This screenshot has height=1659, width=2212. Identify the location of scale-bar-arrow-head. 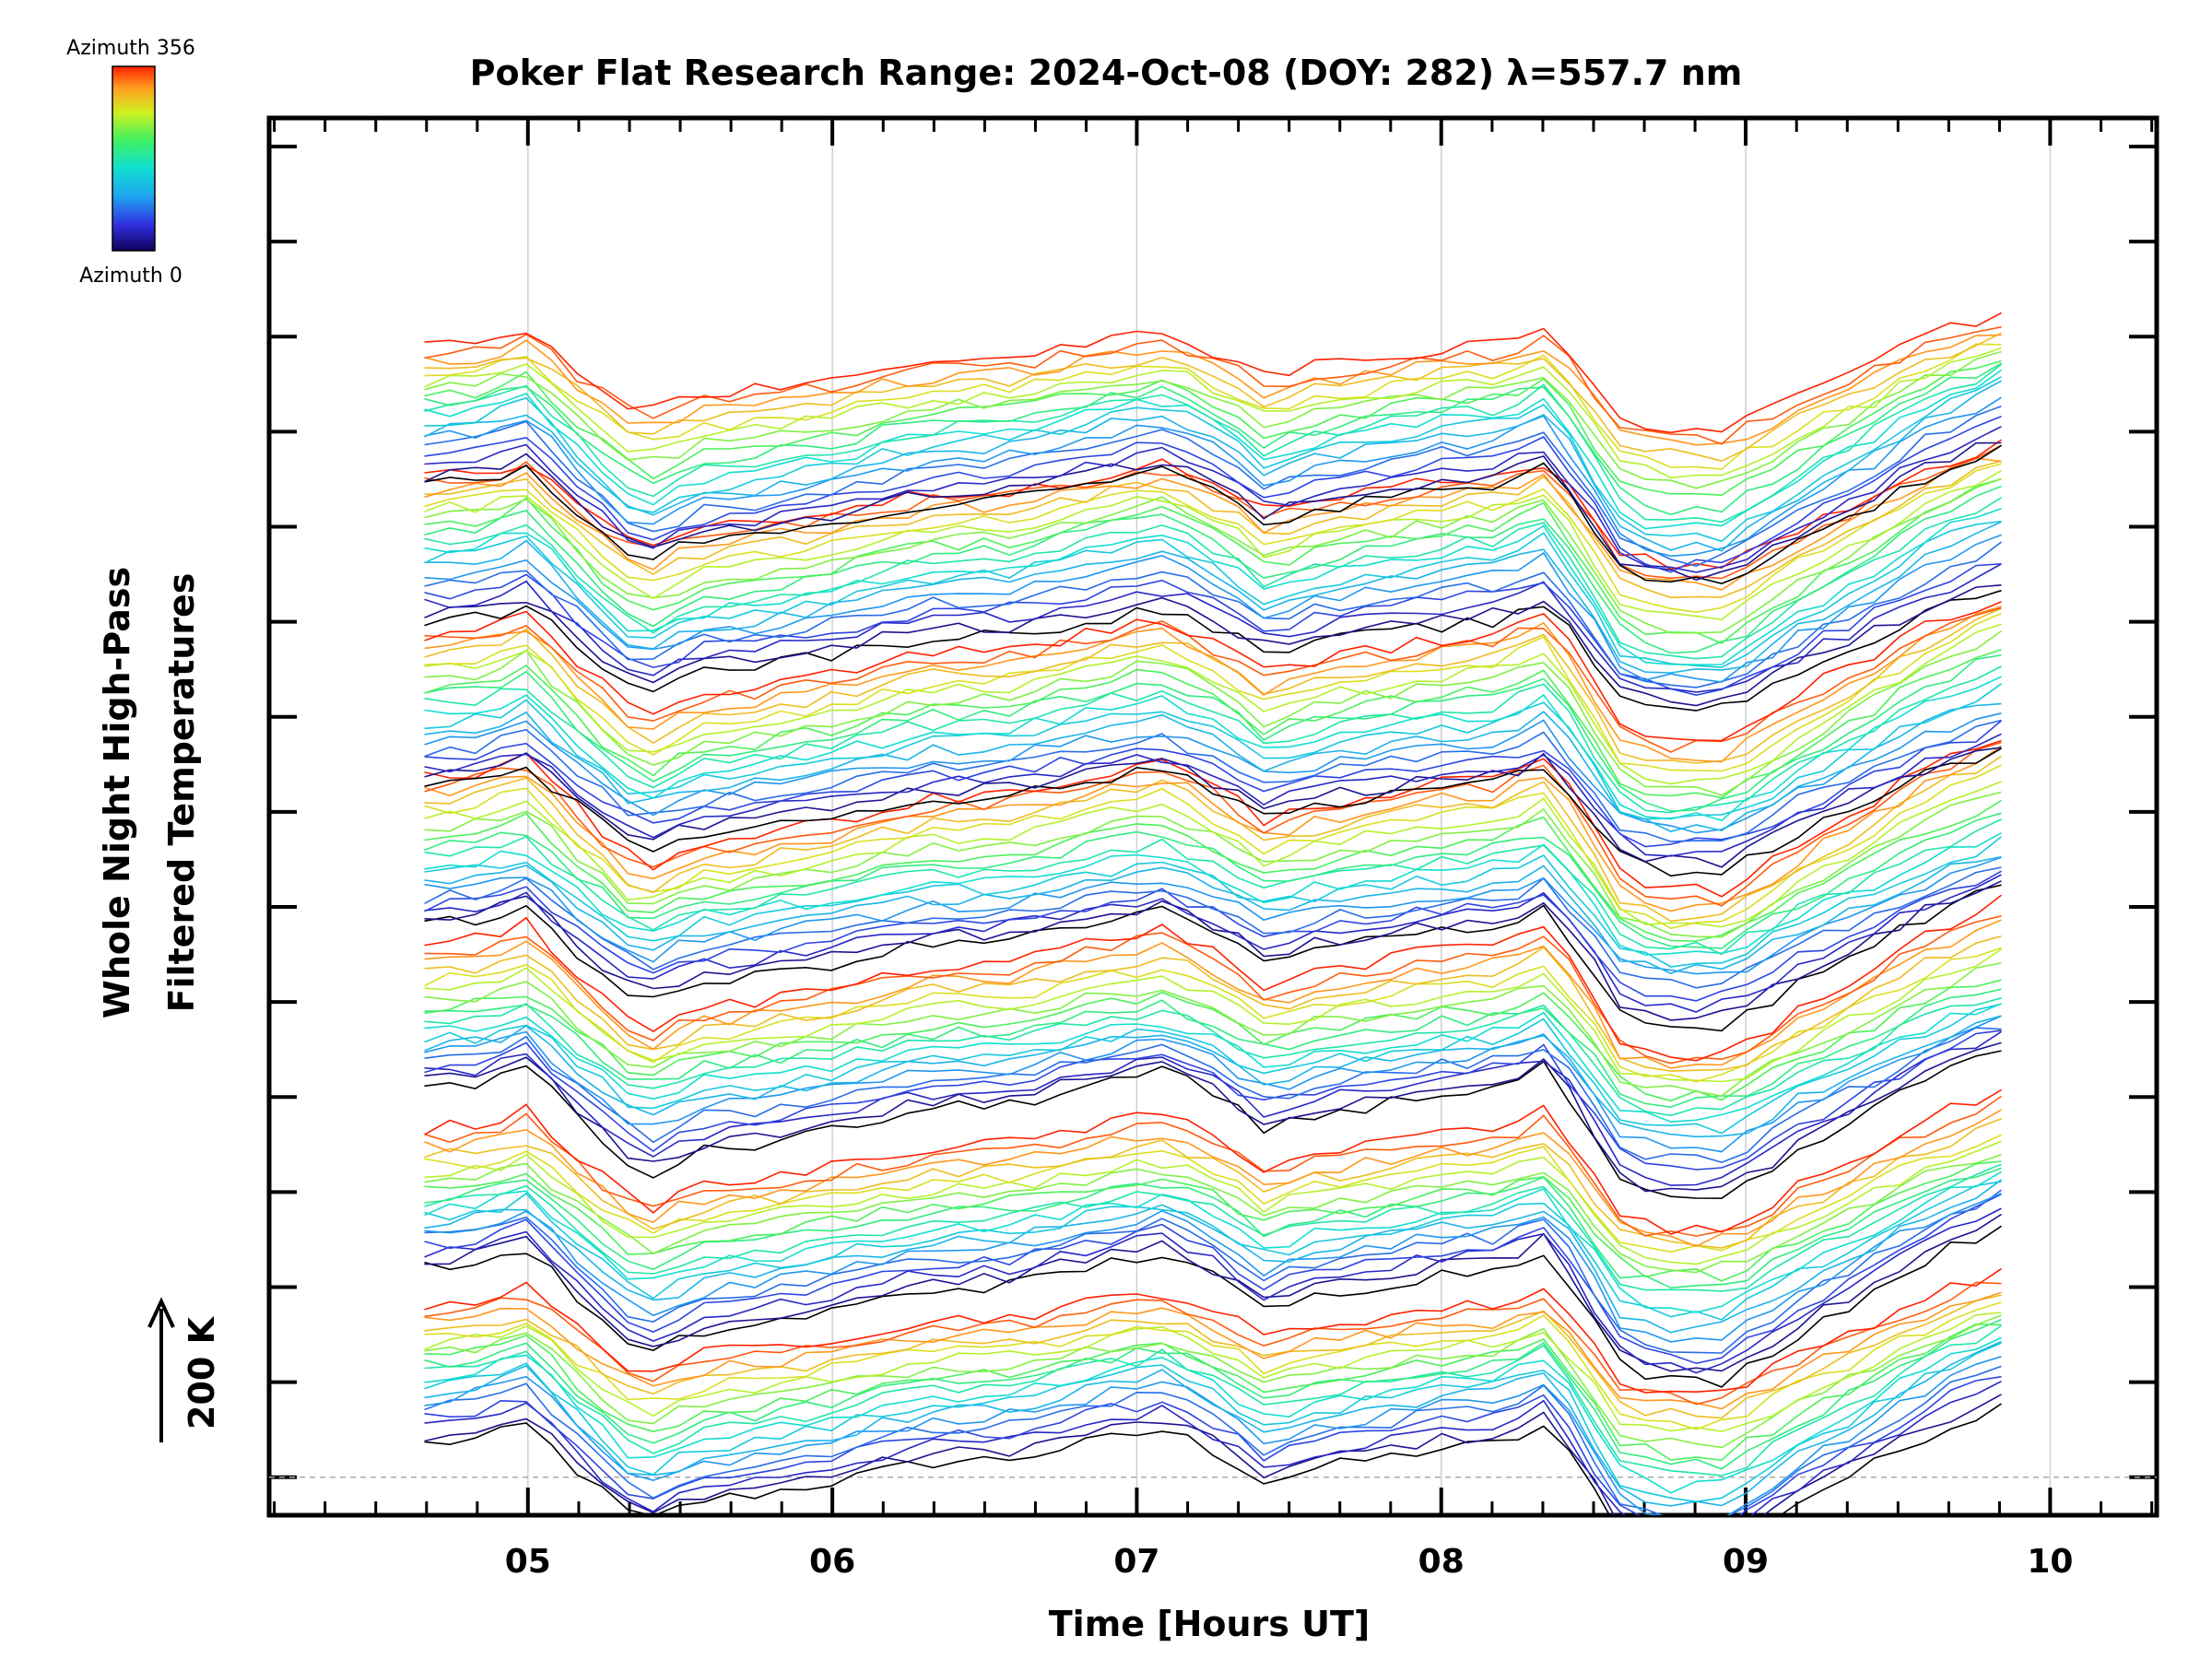
(161, 1312).